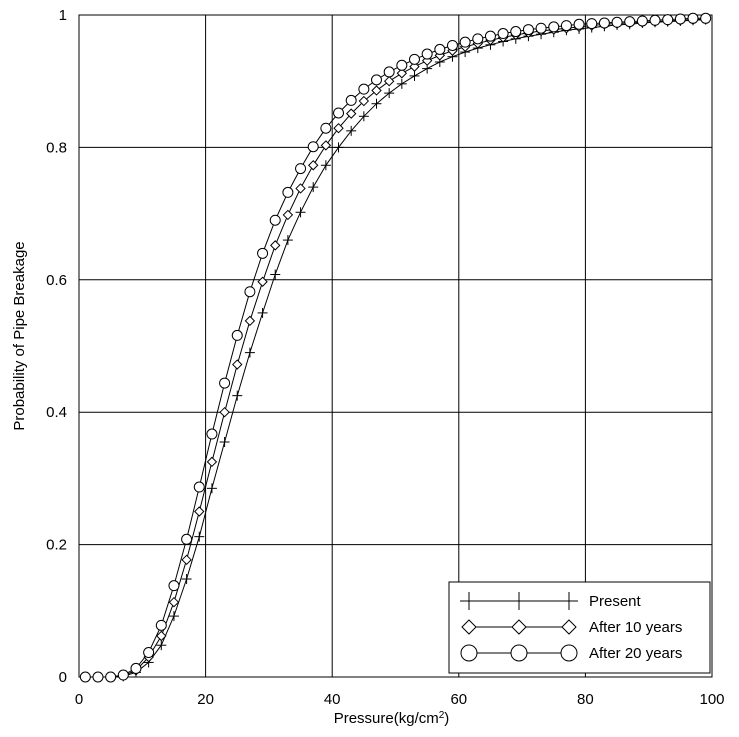  I want to click on x-tick-label: 40, so click(332, 699).